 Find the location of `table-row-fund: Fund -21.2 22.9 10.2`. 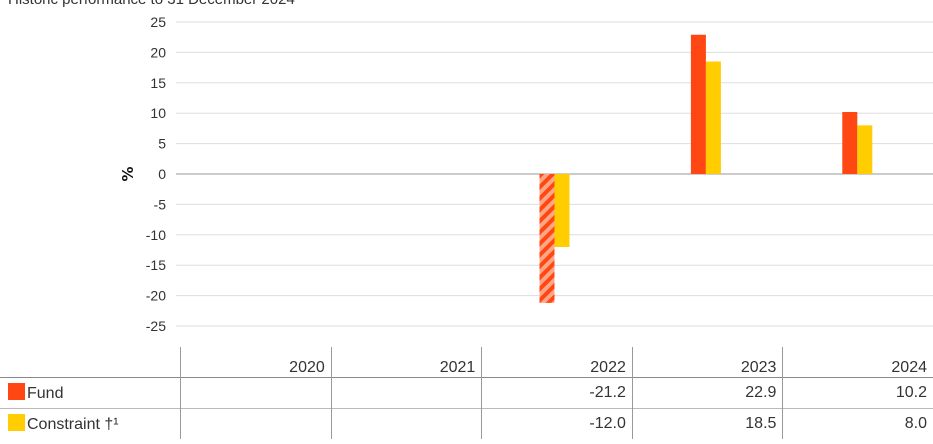

table-row-fund: Fund -21.2 22.9 10.2 is located at coordinates (466, 393).